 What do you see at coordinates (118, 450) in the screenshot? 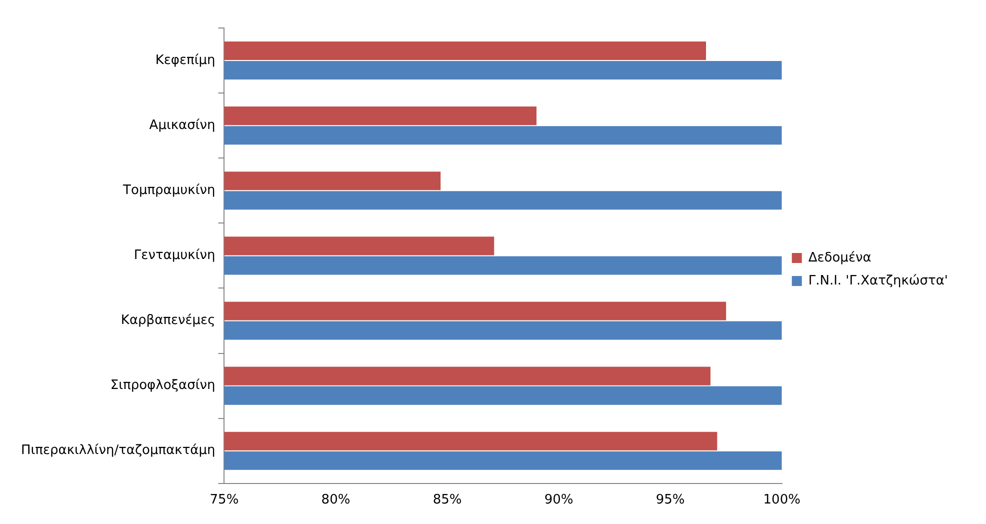
I see `y-tick-label: Πιπερακιλλίνη/ταζομπακτάμη` at bounding box center [118, 450].